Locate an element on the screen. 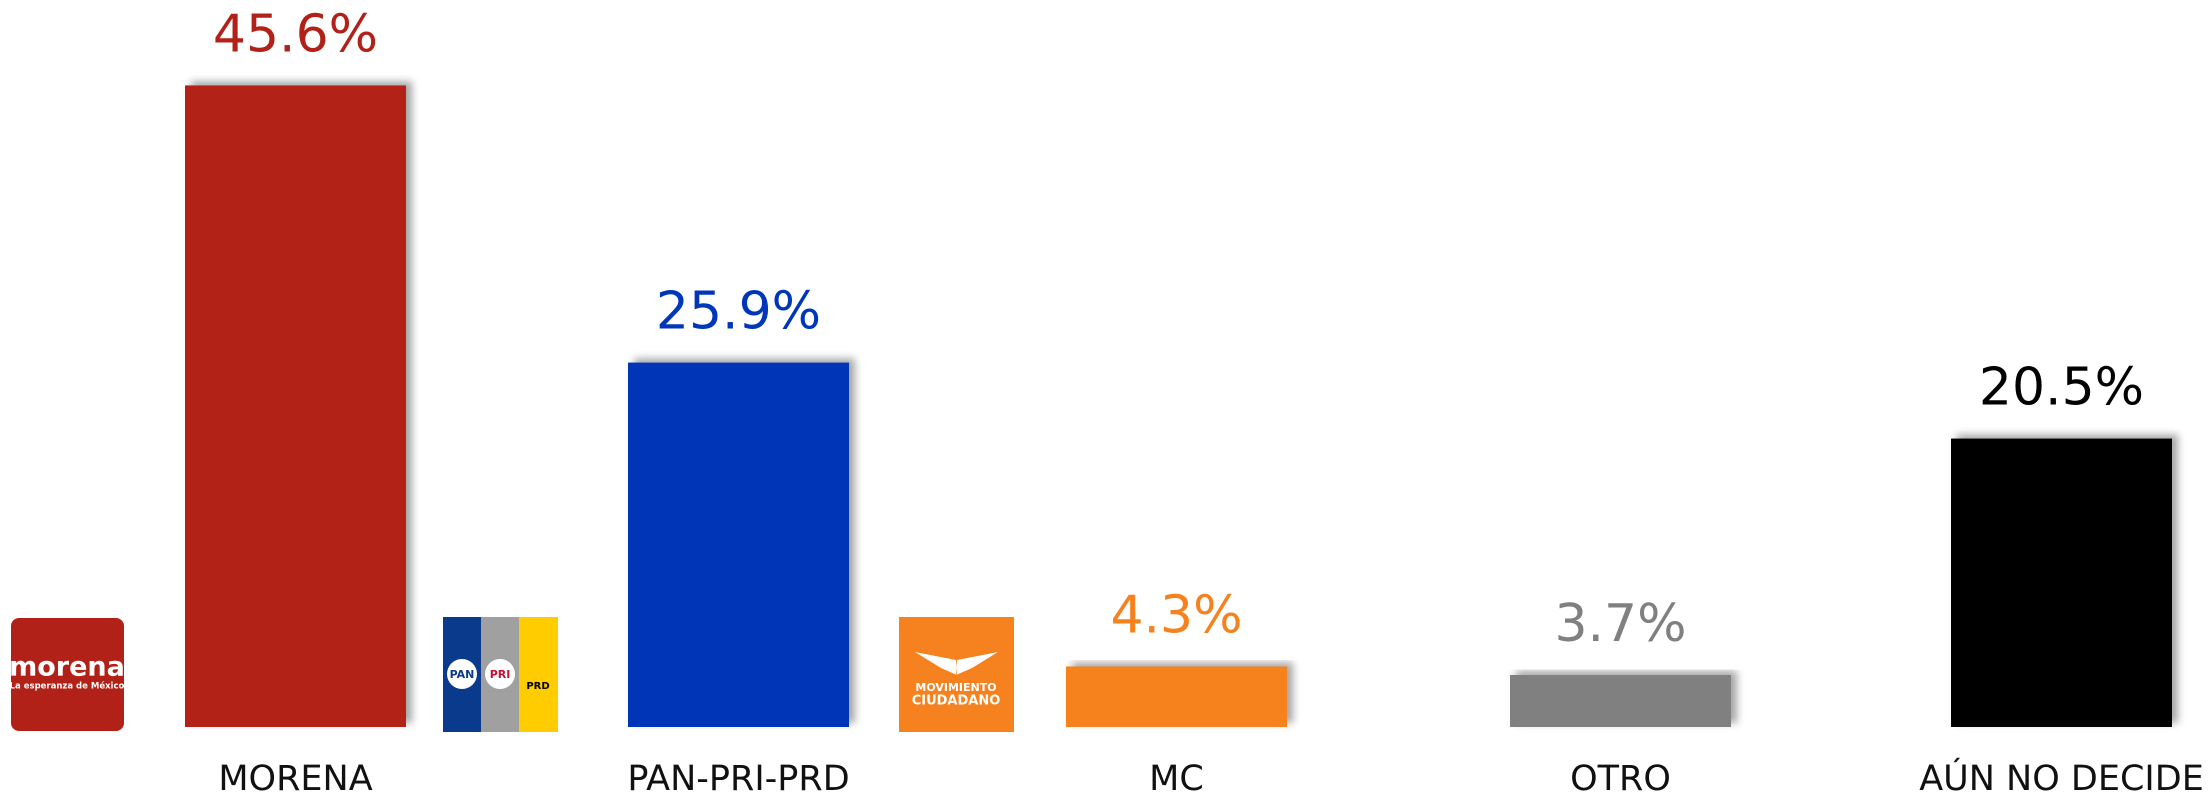  logo-text: PRI is located at coordinates (500, 674).